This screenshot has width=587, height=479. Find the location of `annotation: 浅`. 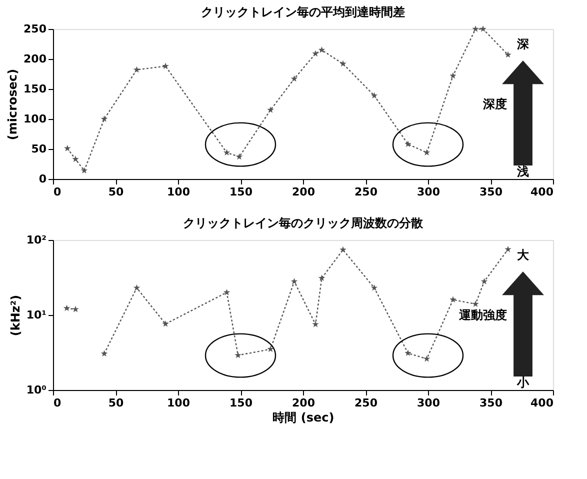

annotation: 浅 is located at coordinates (522, 171).